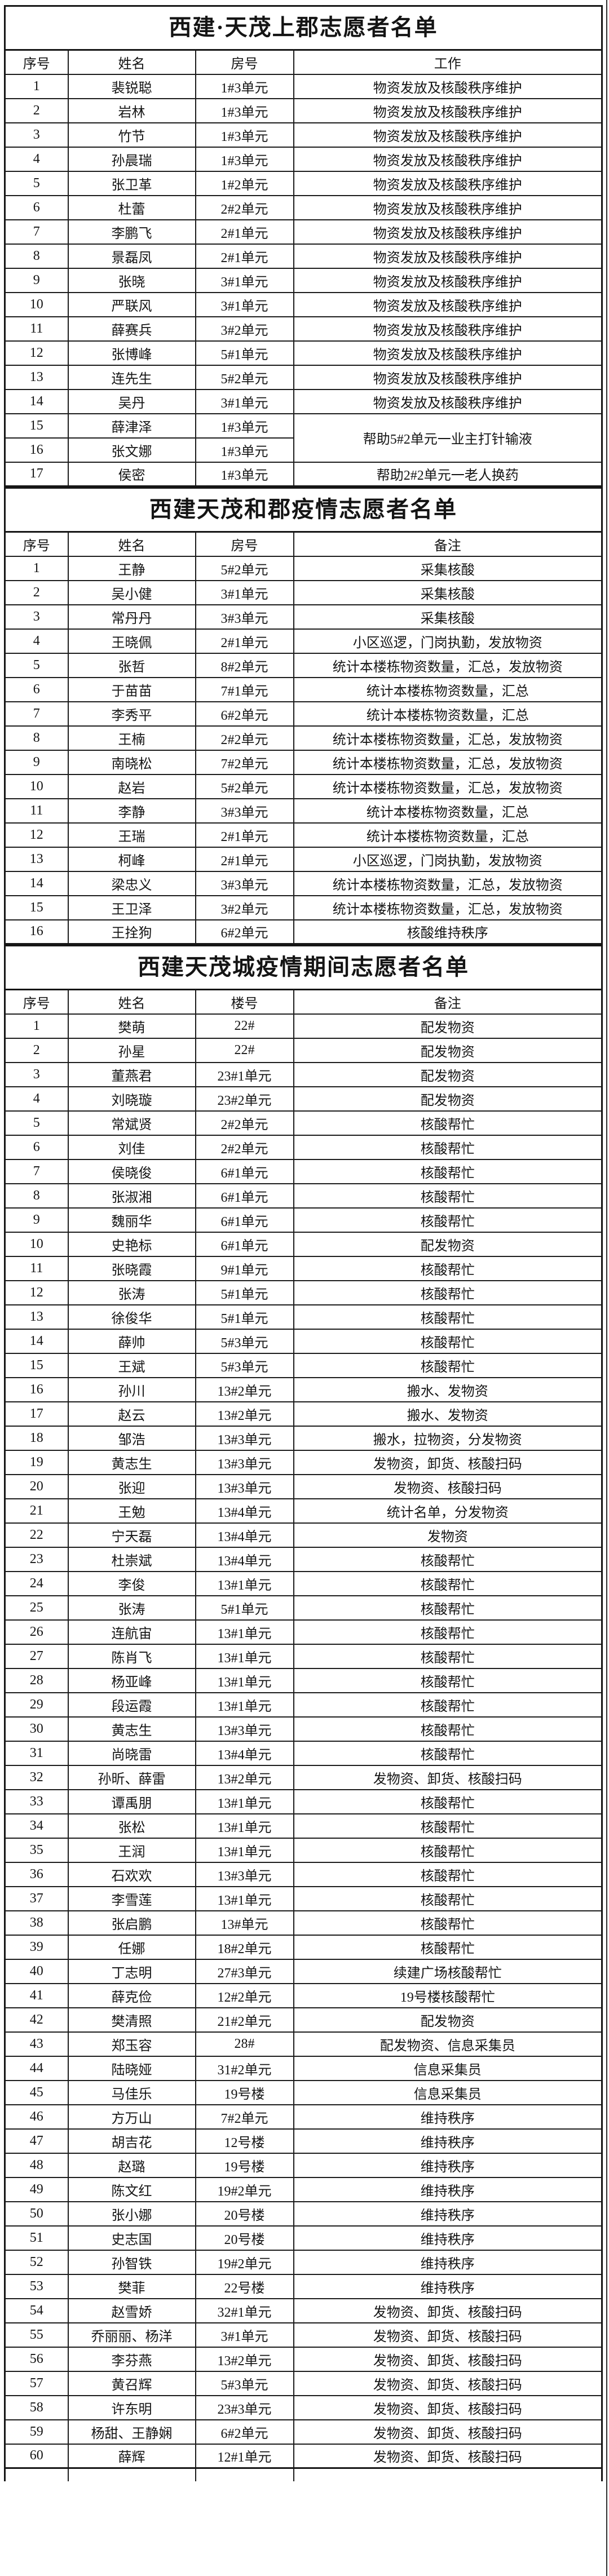 This screenshot has width=609, height=2576. What do you see at coordinates (36, 1196) in the screenshot?
I see `cell-seq: 8` at bounding box center [36, 1196].